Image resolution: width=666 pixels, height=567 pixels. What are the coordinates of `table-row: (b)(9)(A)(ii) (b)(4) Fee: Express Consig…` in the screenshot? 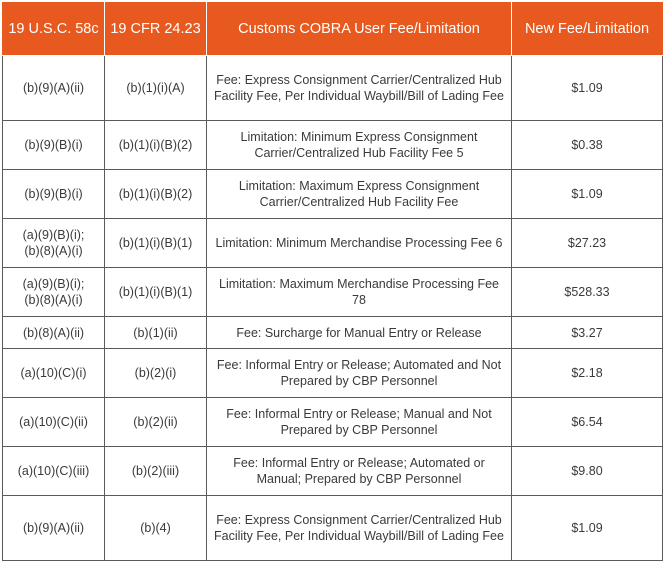 It's located at (332, 528).